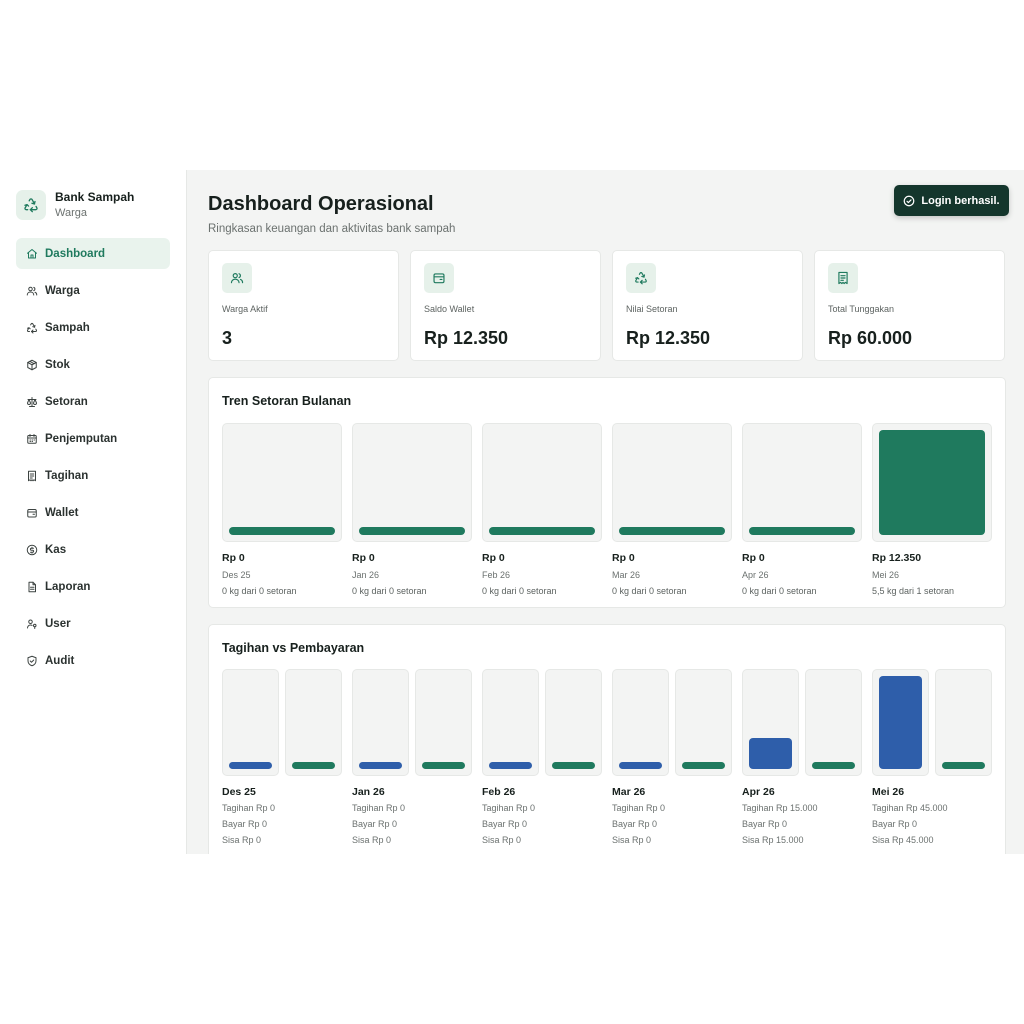 The image size is (1024, 1024). I want to click on sidebar-item-sampah: Sampah, so click(93, 327).